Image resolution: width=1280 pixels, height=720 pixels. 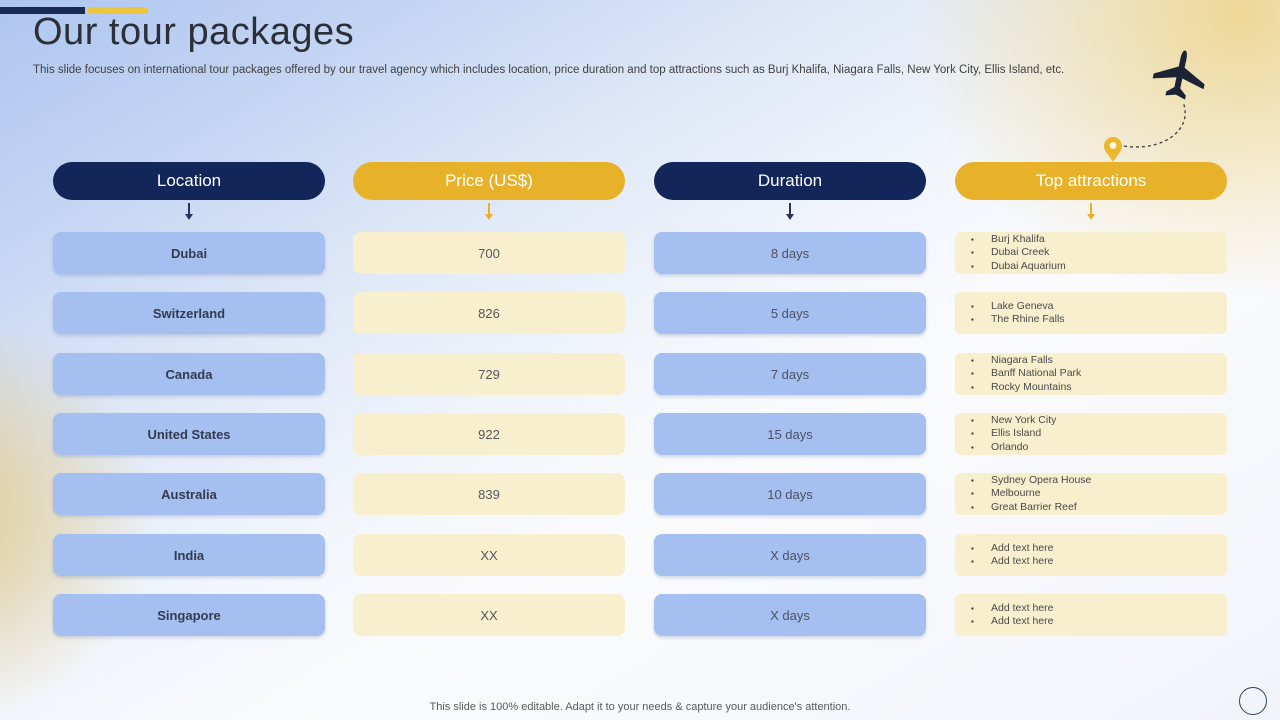 What do you see at coordinates (118, 10) in the screenshot?
I see `top-accent-bar-gold` at bounding box center [118, 10].